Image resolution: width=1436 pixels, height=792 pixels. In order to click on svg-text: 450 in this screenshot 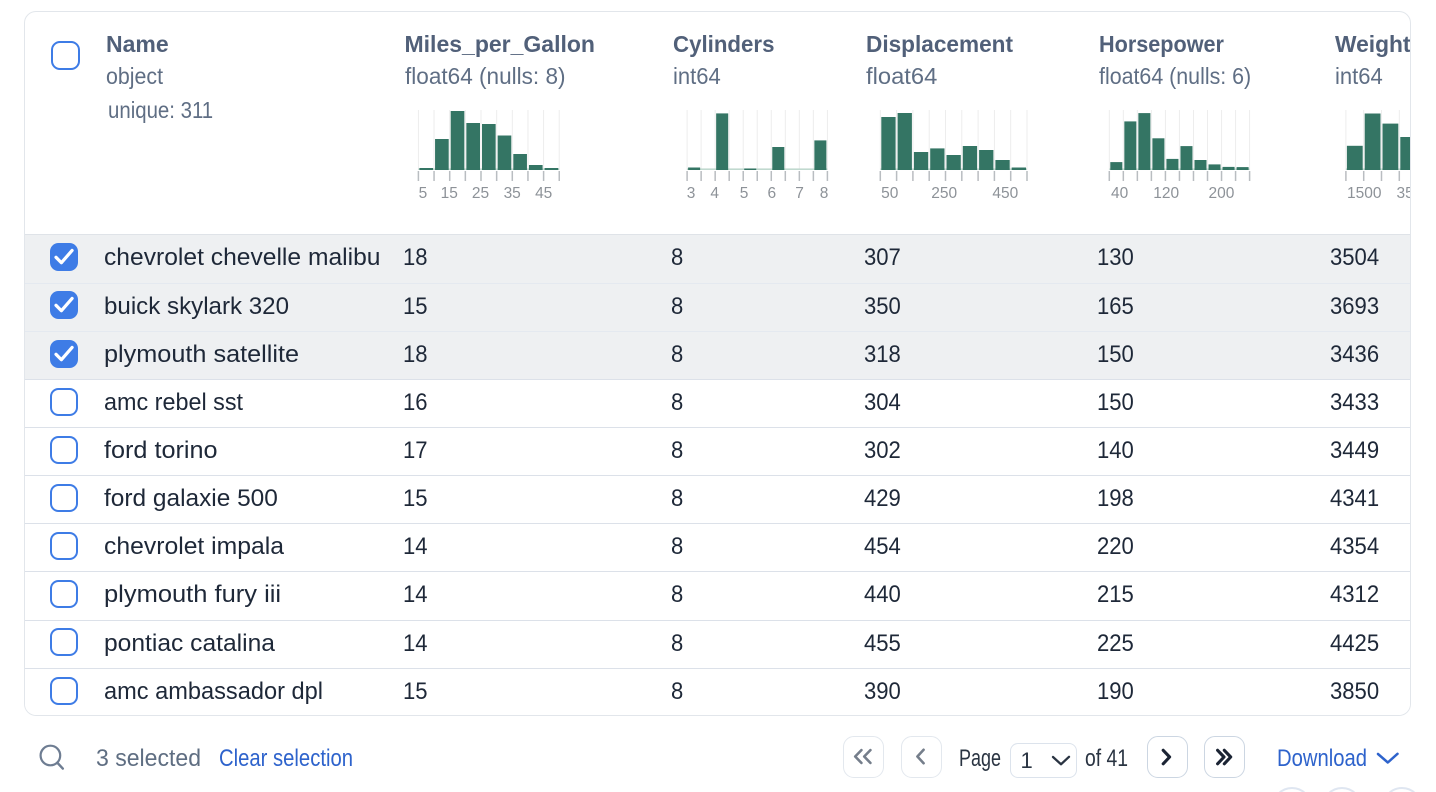, I will do `click(1005, 193)`.